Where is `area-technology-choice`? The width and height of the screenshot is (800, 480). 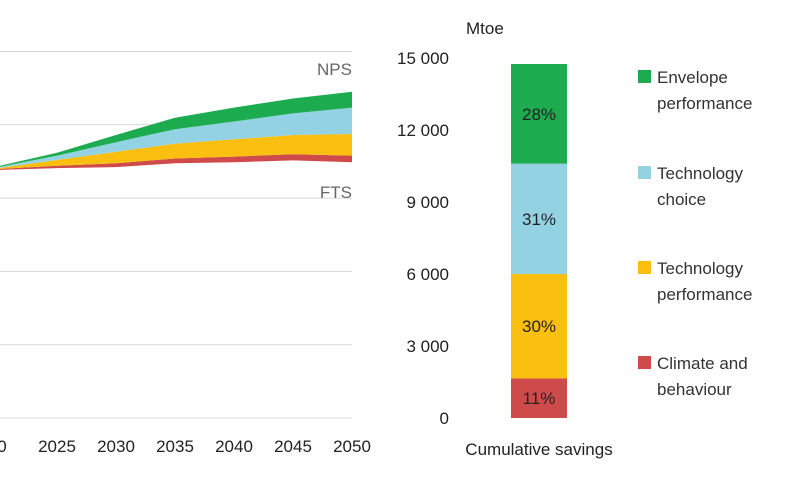
area-technology-choice is located at coordinates (176, 137).